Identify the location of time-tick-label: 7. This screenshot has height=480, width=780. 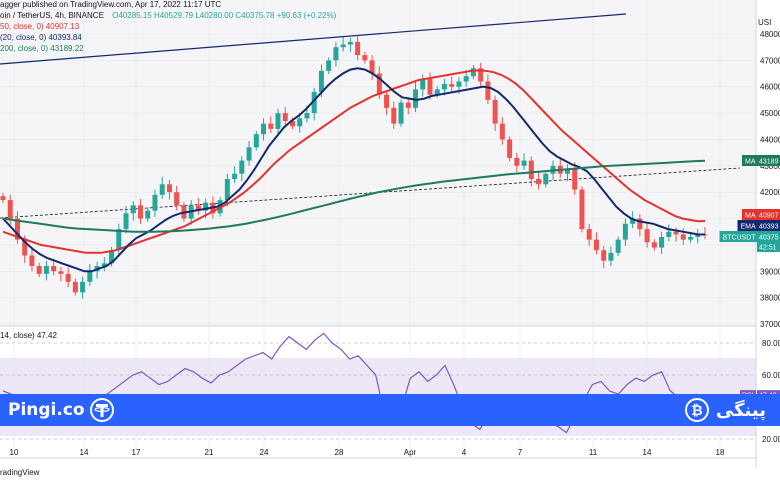
(520, 452).